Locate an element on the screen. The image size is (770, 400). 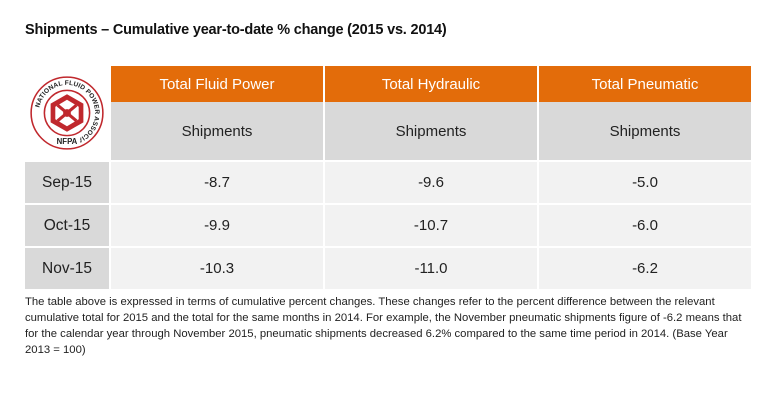
logo-cell: NATIONAL FLUID POWER ASSOCIATION NFPA is located at coordinates (67, 113).